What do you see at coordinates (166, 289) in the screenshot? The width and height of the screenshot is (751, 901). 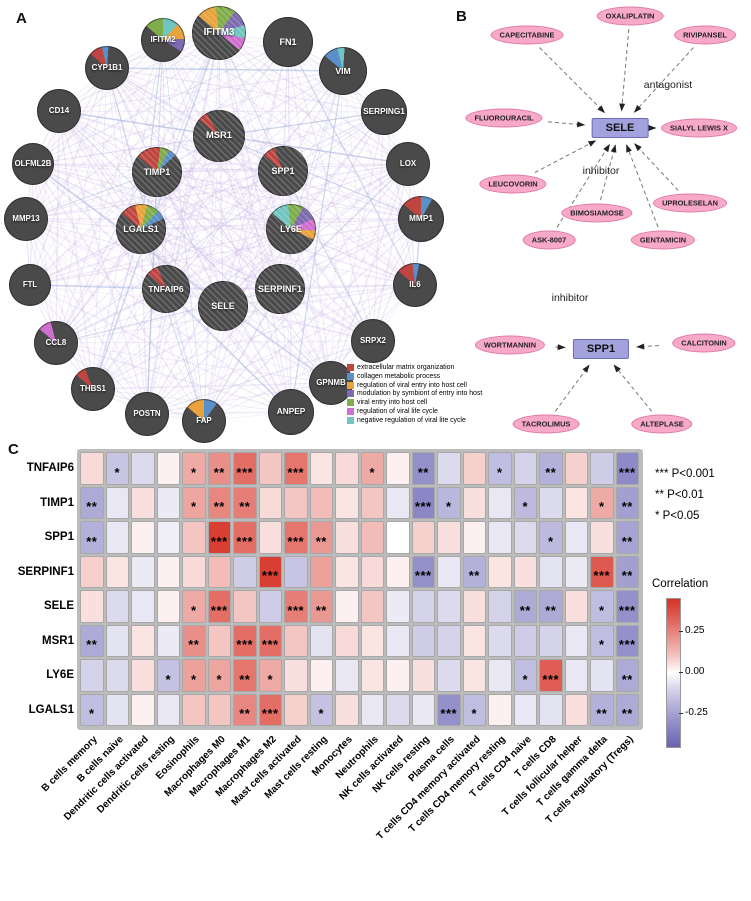 I see `gene-node-tnfaip6: TNFAIP6` at bounding box center [166, 289].